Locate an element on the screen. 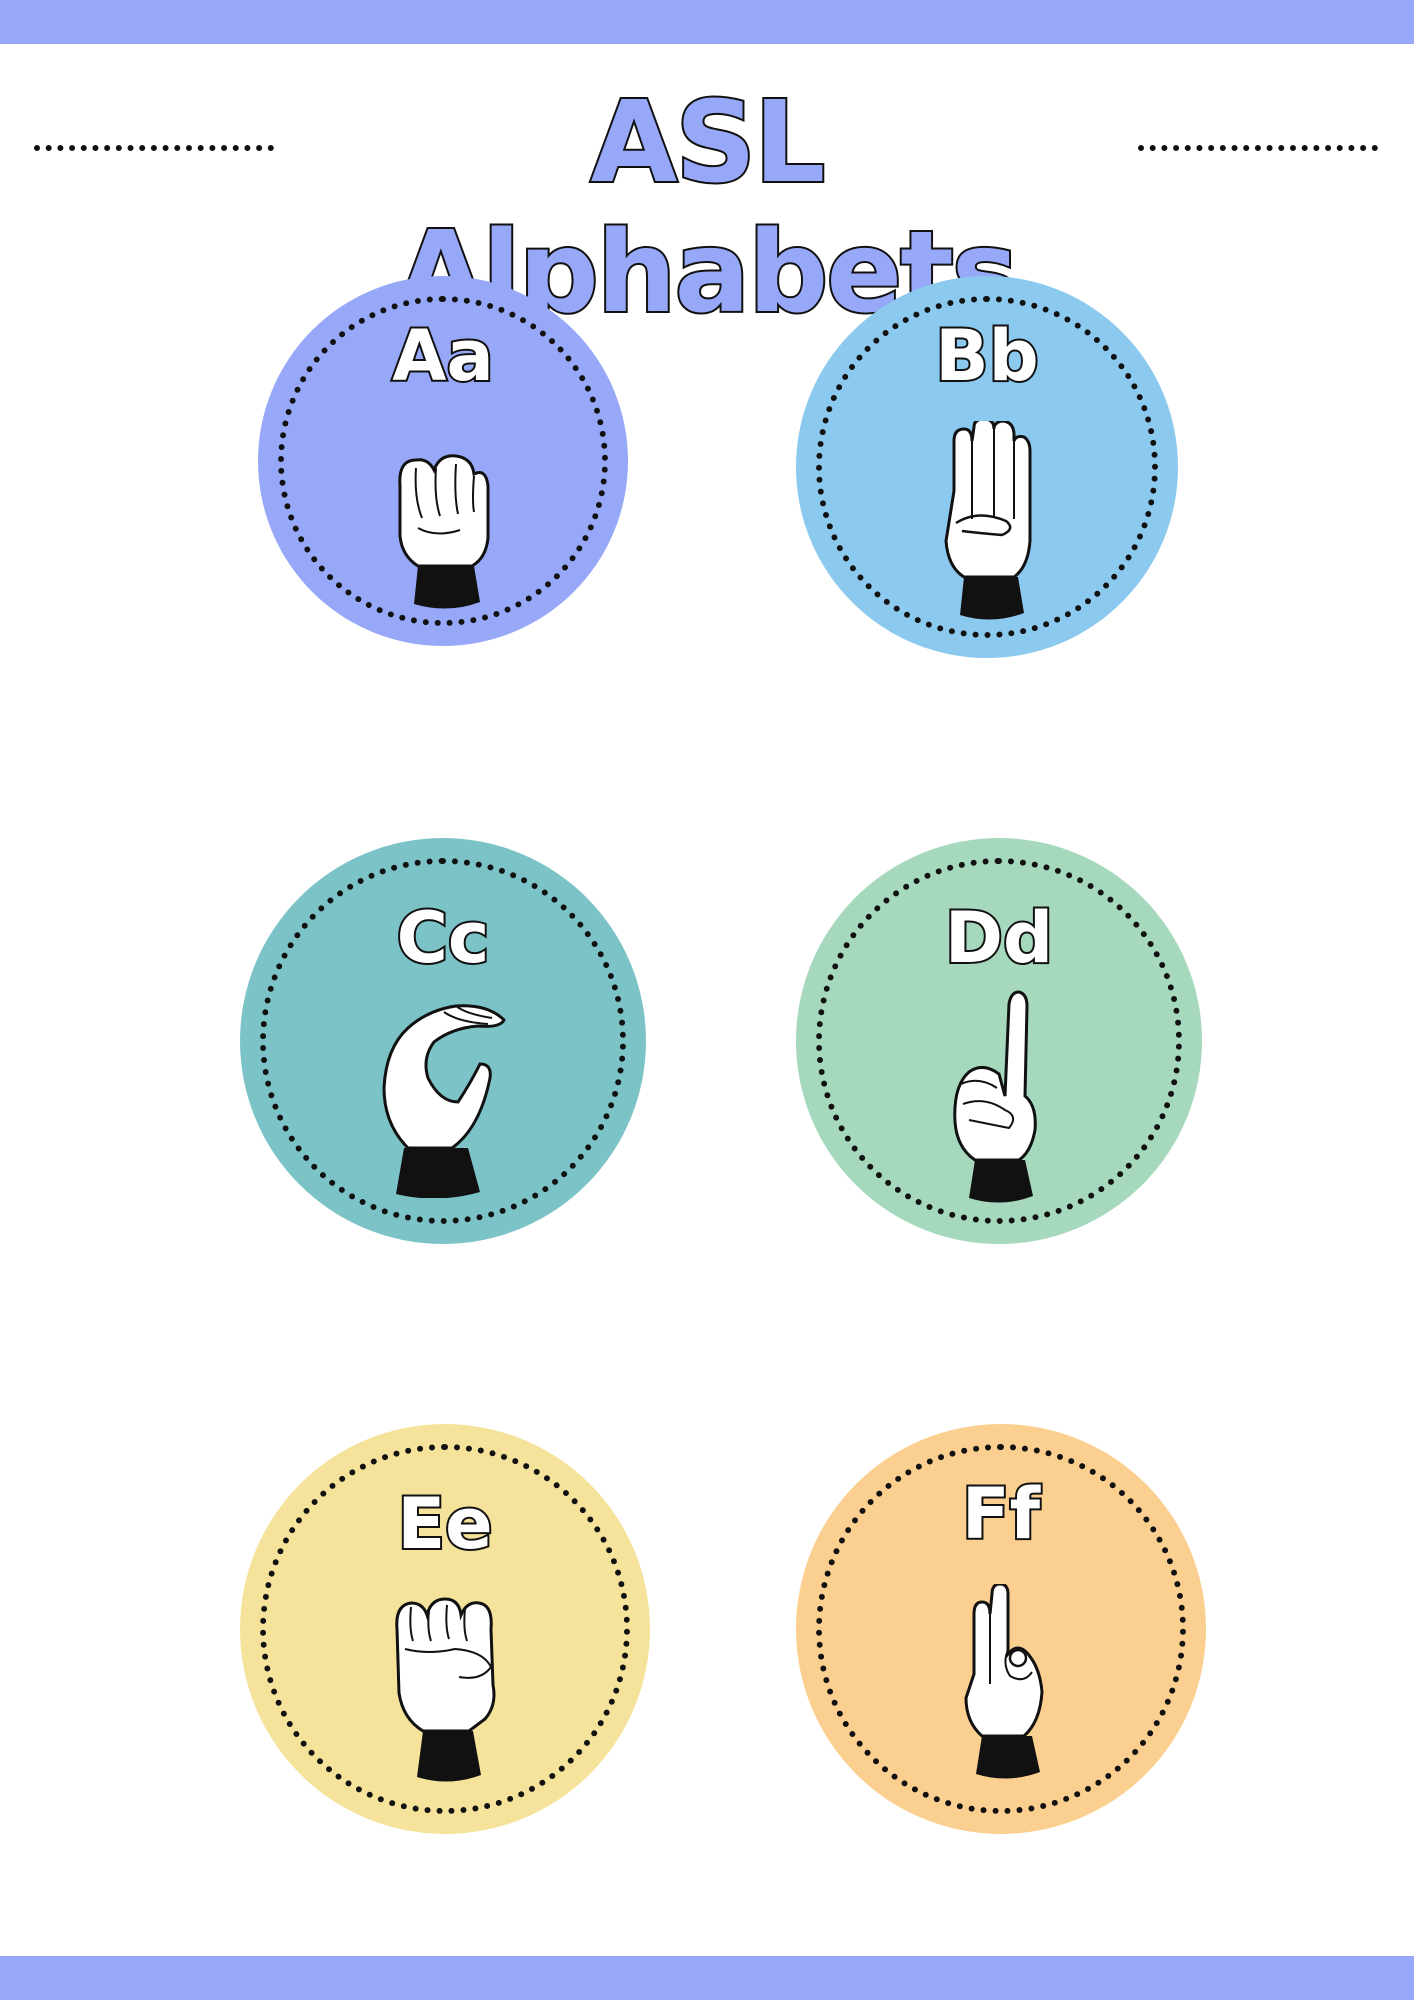 This screenshot has height=2000, width=1414. letter-badge-f: Ff is located at coordinates (1001, 1629).